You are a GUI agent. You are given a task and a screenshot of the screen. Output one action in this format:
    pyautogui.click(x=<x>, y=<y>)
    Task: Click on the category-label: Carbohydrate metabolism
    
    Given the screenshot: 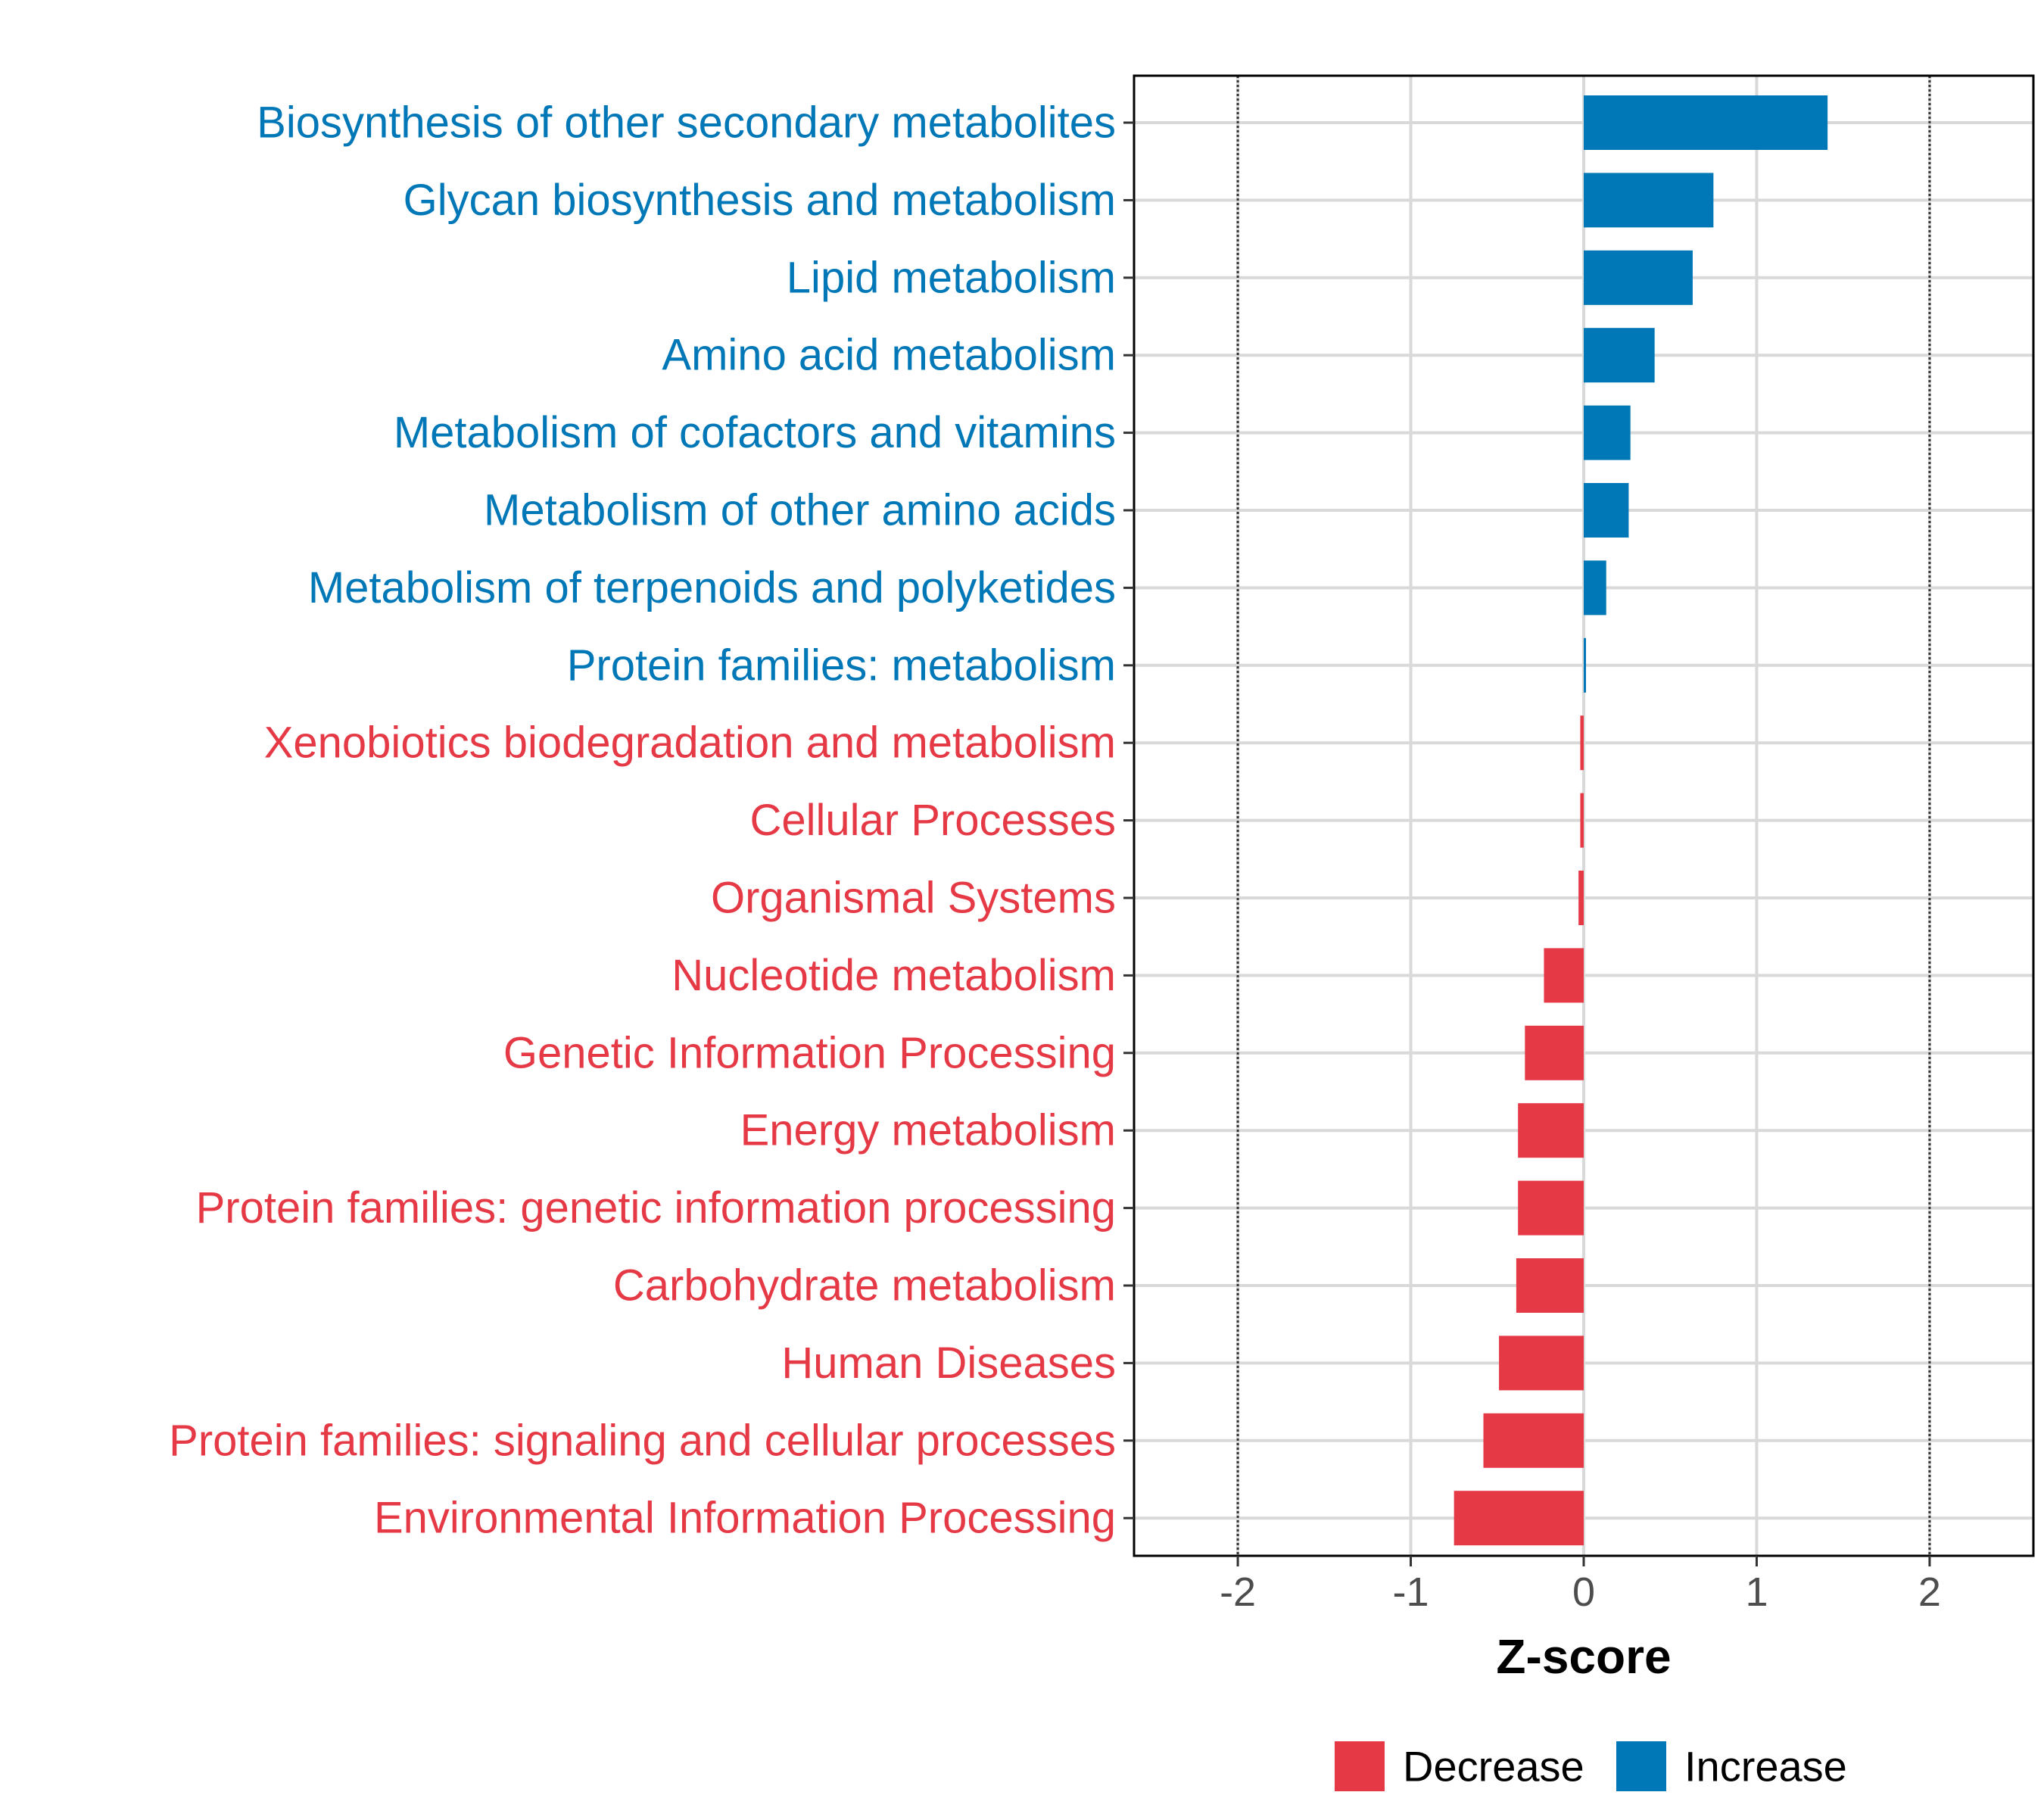 What is the action you would take?
    pyautogui.click(x=864, y=1286)
    